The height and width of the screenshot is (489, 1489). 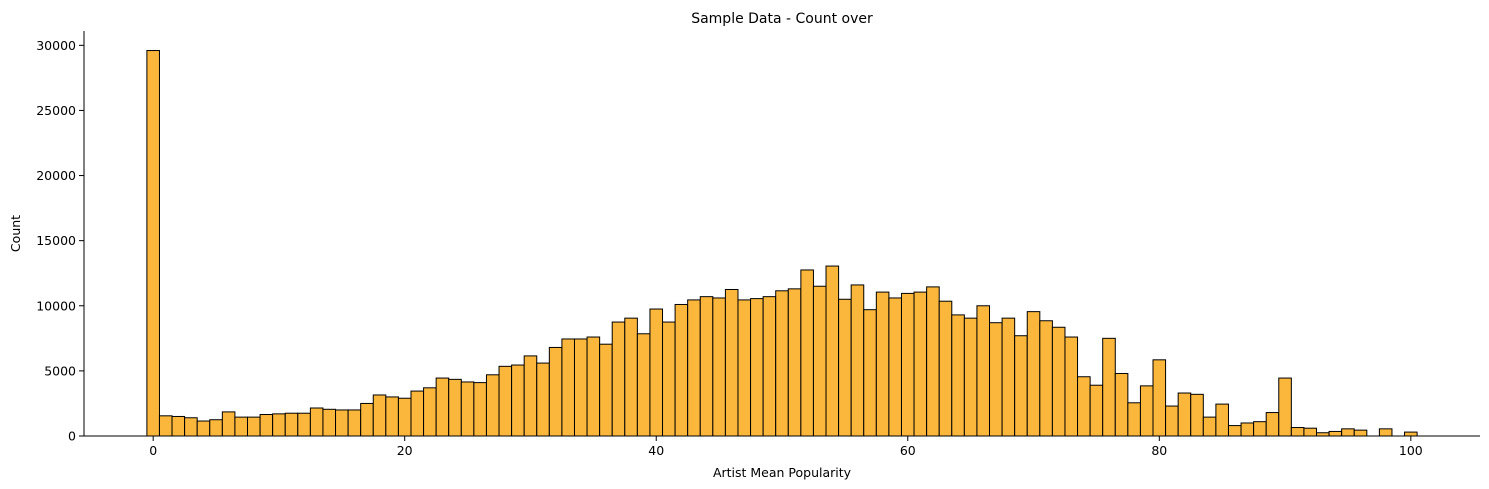 What do you see at coordinates (1411, 450) in the screenshot?
I see `x-tick-label: 100` at bounding box center [1411, 450].